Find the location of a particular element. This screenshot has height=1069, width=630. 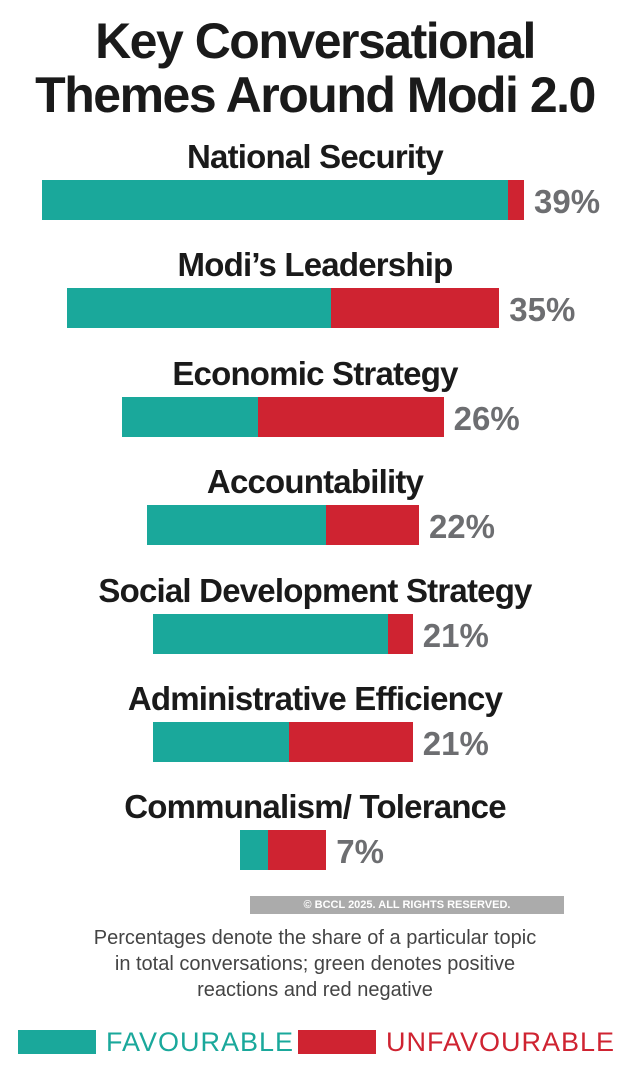

total-data-label: 26% is located at coordinates (486, 418).